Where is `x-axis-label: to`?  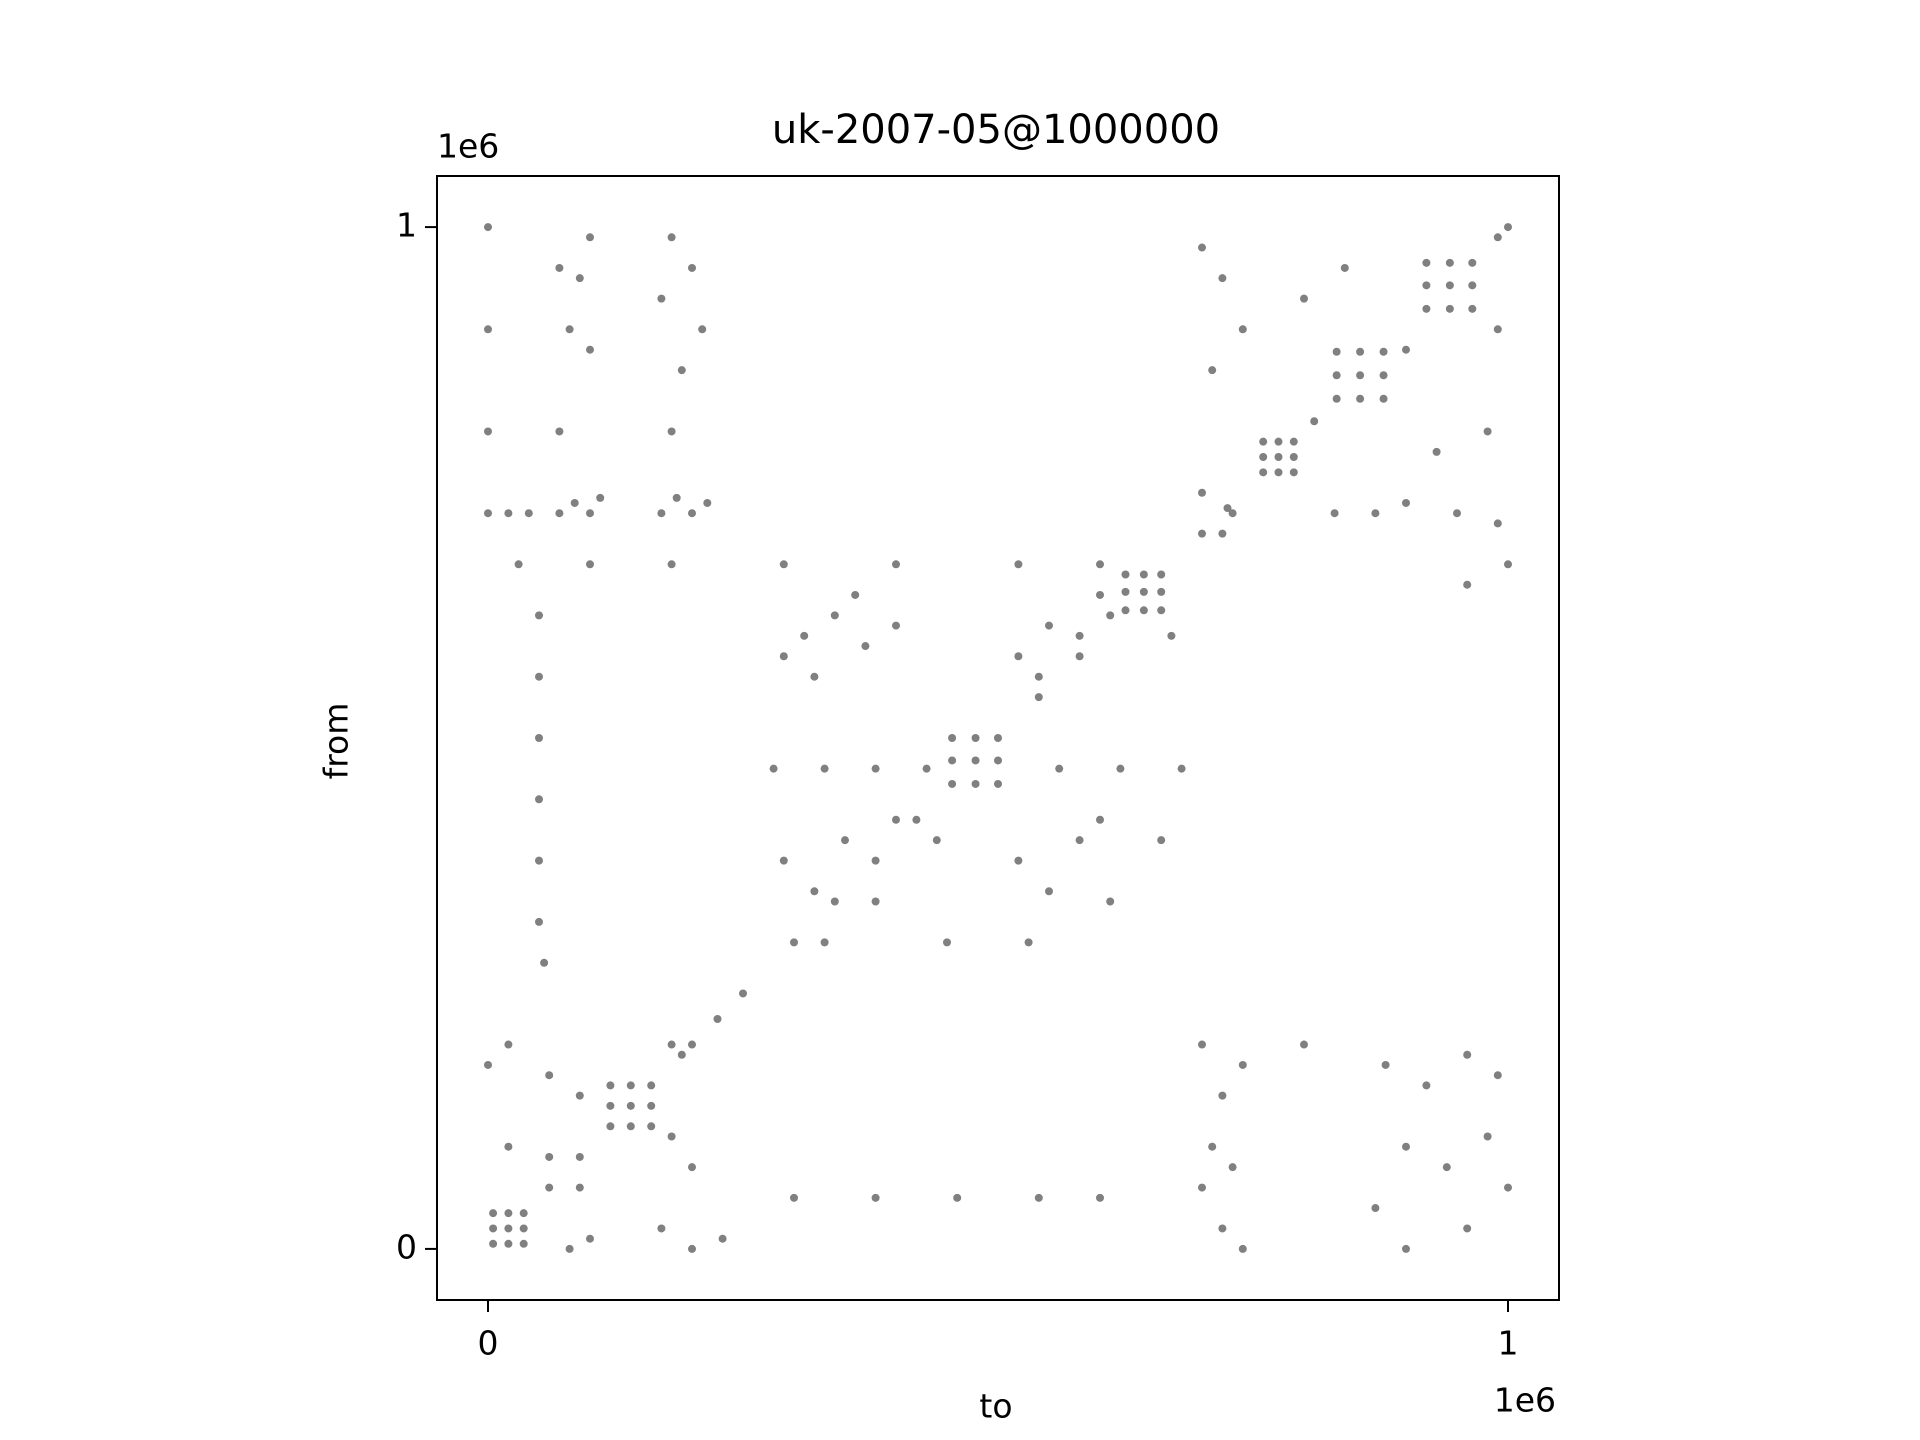
x-axis-label: to is located at coordinates (995, 1406).